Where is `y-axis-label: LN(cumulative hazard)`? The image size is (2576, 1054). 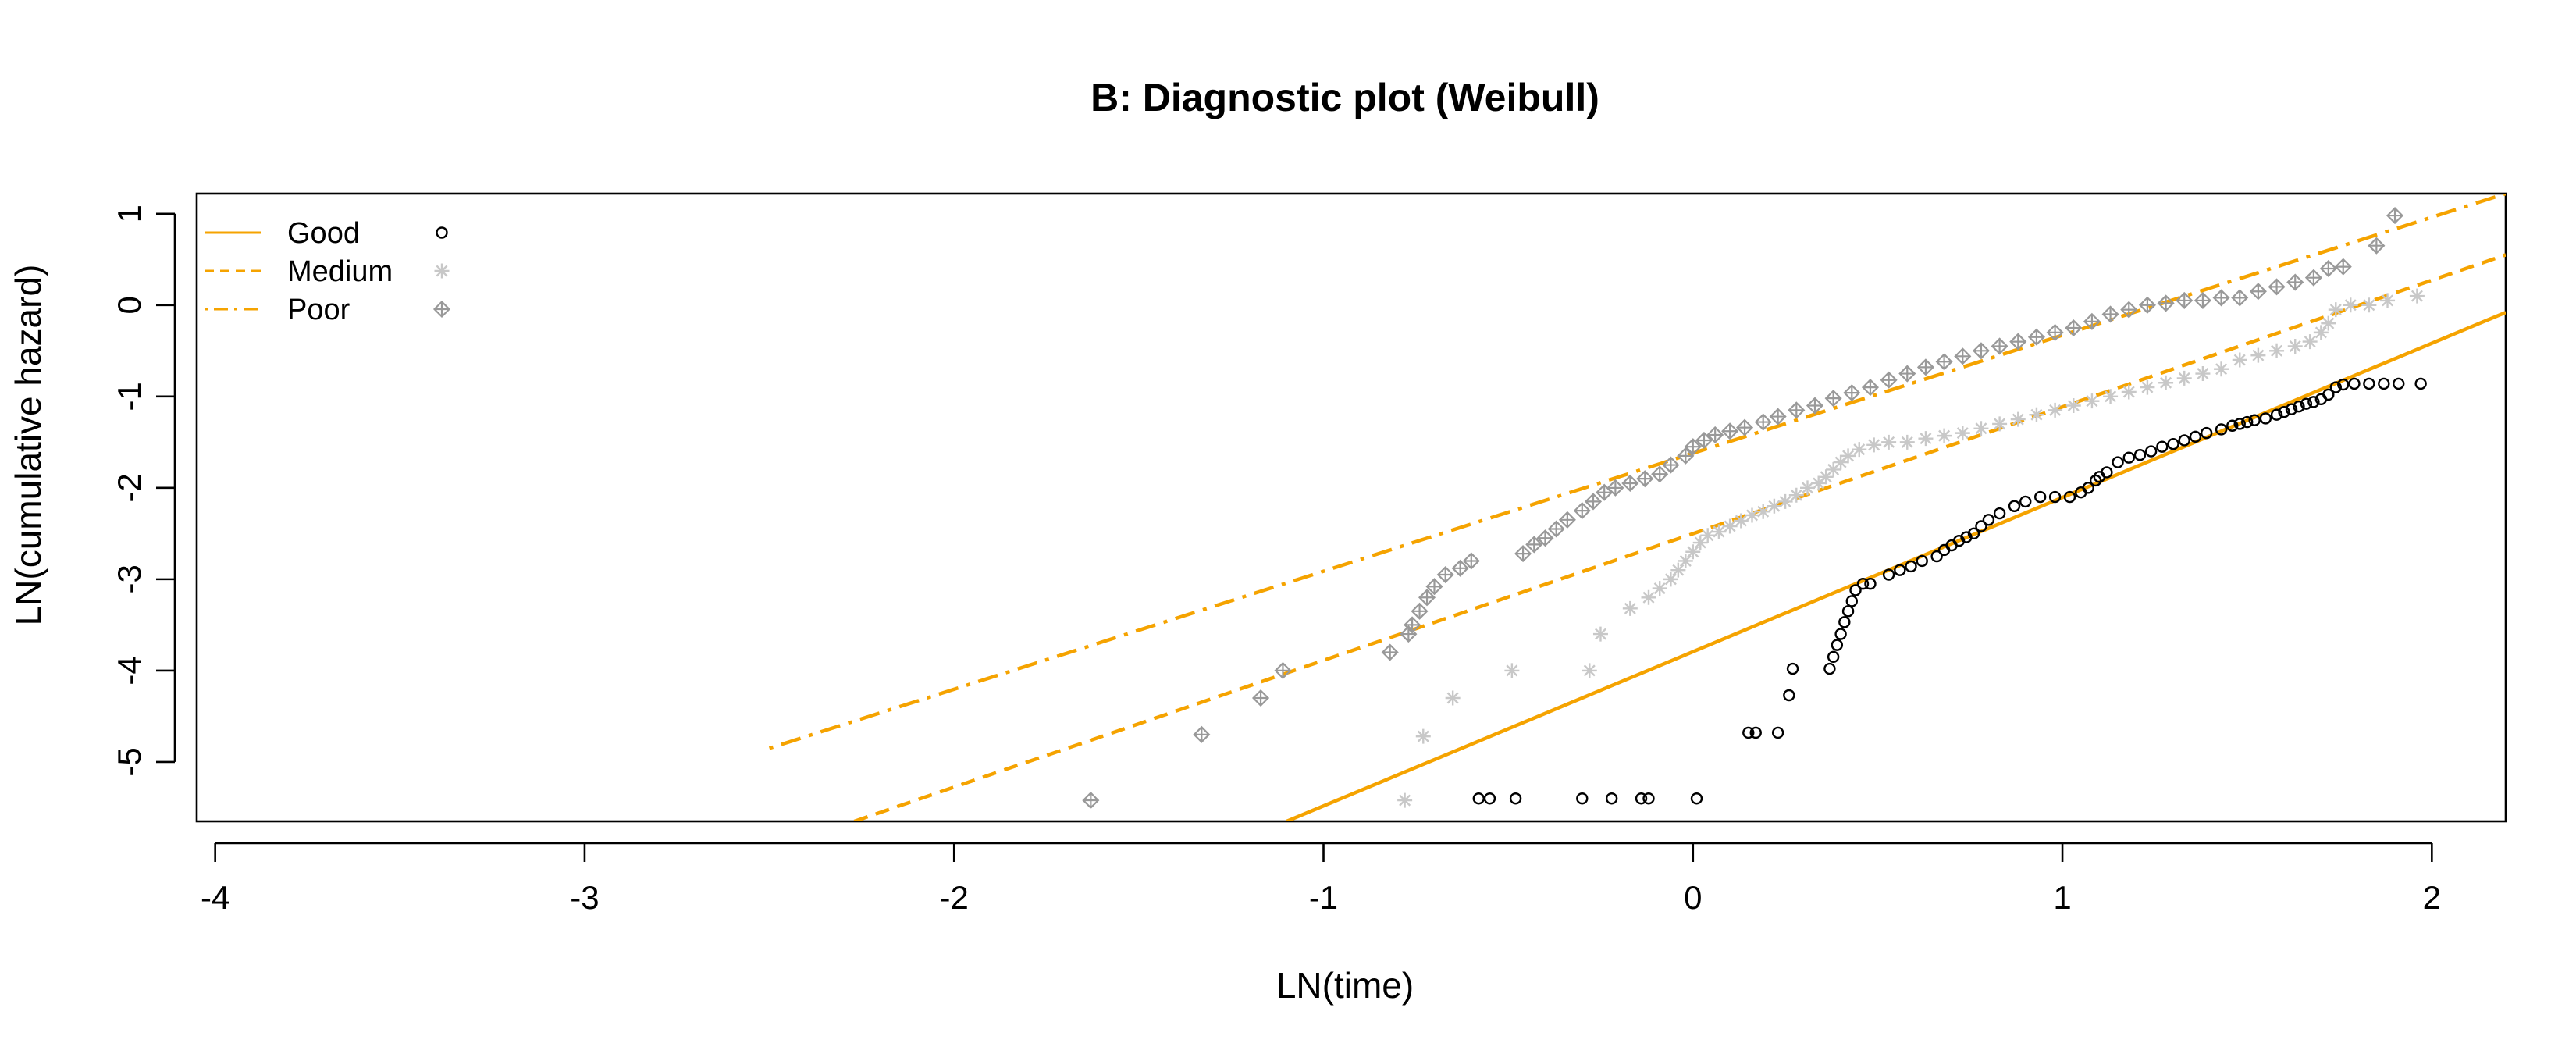
y-axis-label: LN(cumulative hazard) is located at coordinates (28, 445).